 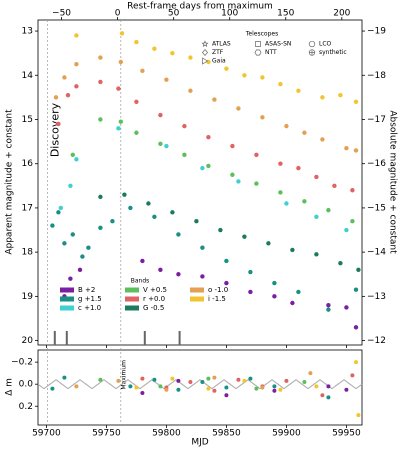 What do you see at coordinates (376, 297) in the screenshot?
I see `y2-tick-label: −13` at bounding box center [376, 297].